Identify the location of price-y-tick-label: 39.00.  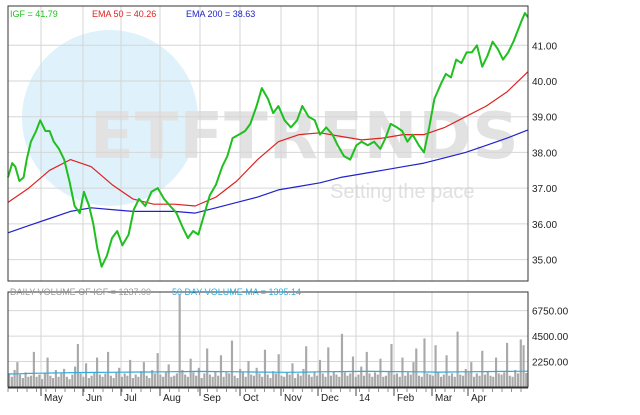
(544, 118).